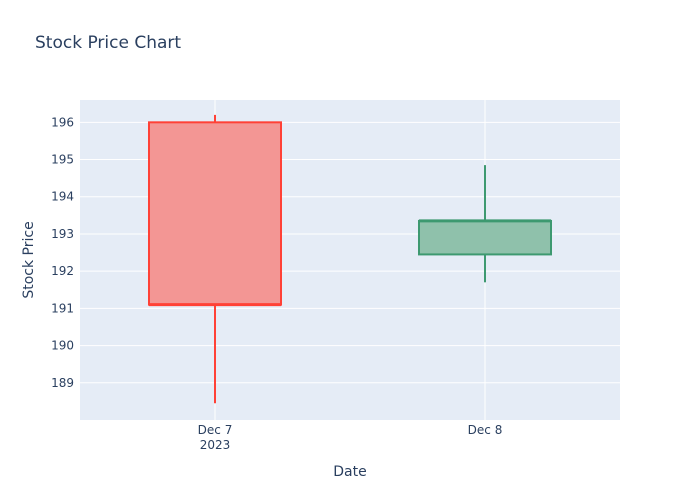  What do you see at coordinates (62, 308) in the screenshot?
I see `y-tick-label: 191` at bounding box center [62, 308].